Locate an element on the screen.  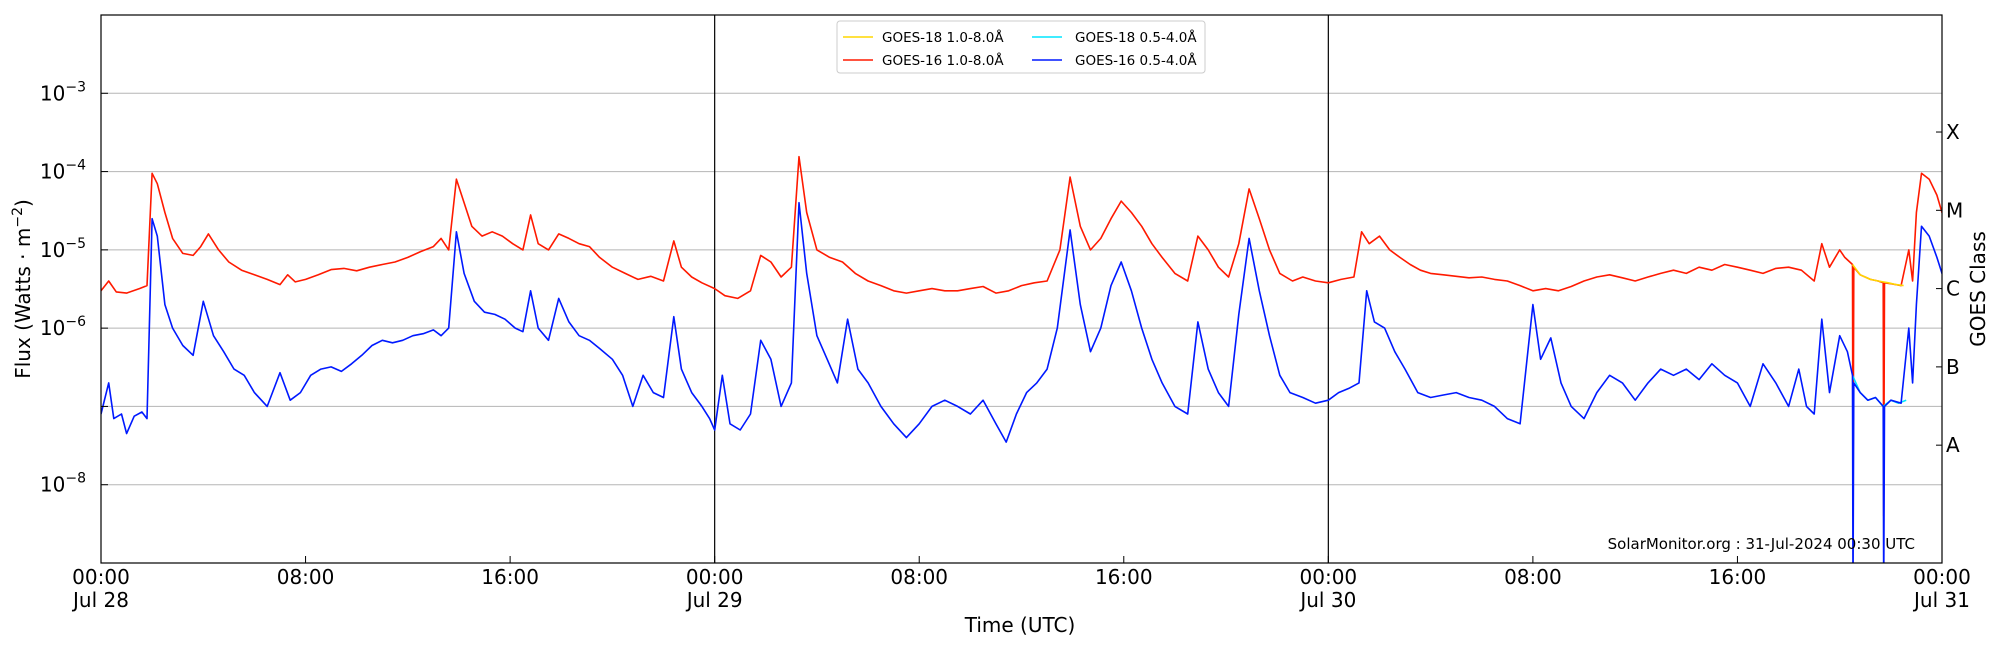
x-tick-date-label: Jul 29 is located at coordinates (714, 600).